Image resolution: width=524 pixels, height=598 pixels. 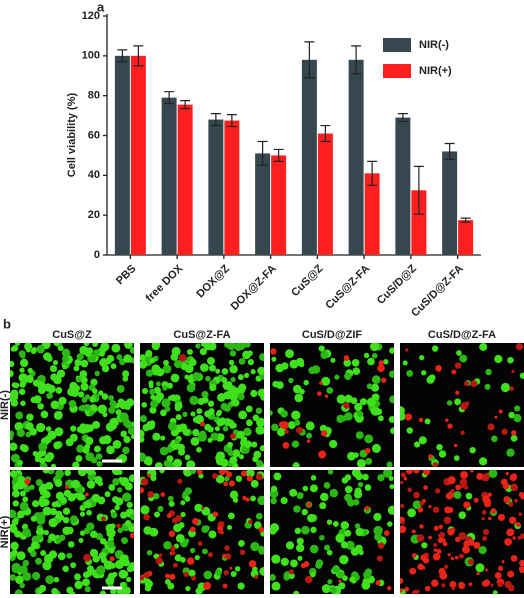 What do you see at coordinates (435, 71) in the screenshot?
I see `legend-label: NIR(+)` at bounding box center [435, 71].